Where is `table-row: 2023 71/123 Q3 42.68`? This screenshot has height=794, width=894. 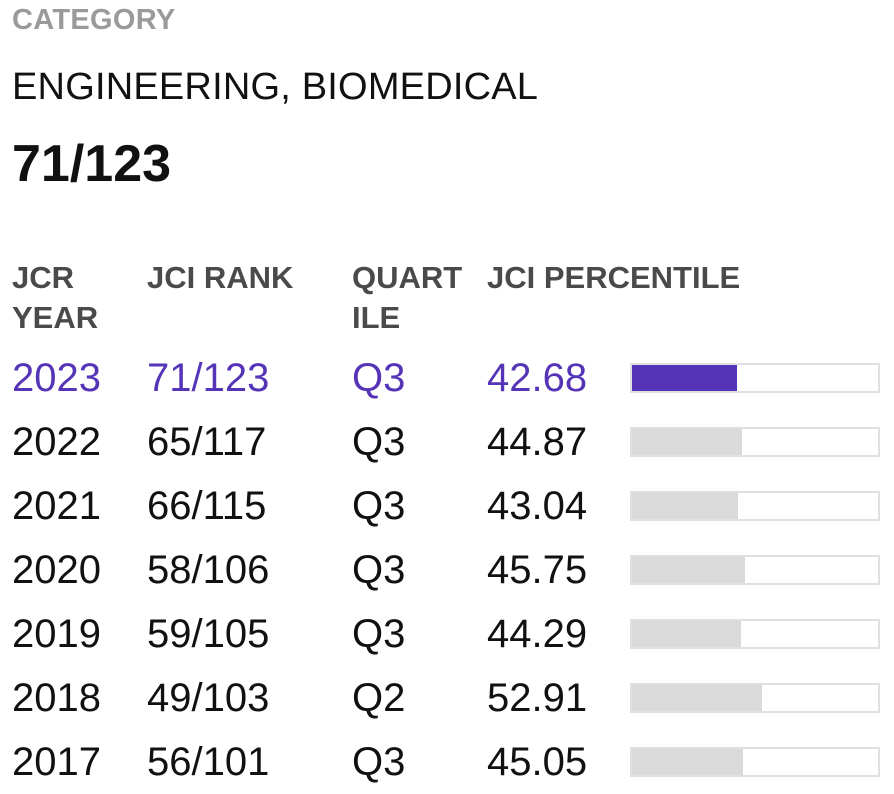
table-row: 2023 71/123 Q3 42.68 is located at coordinates (447, 378).